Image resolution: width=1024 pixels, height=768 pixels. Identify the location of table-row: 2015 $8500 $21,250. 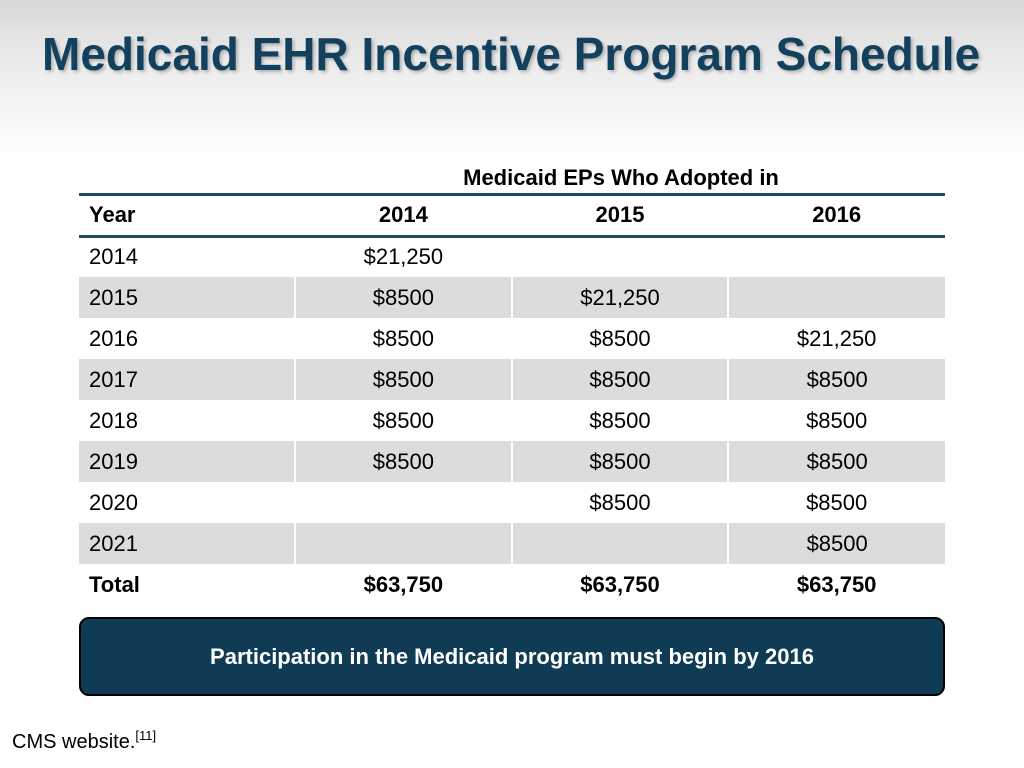
(512, 297).